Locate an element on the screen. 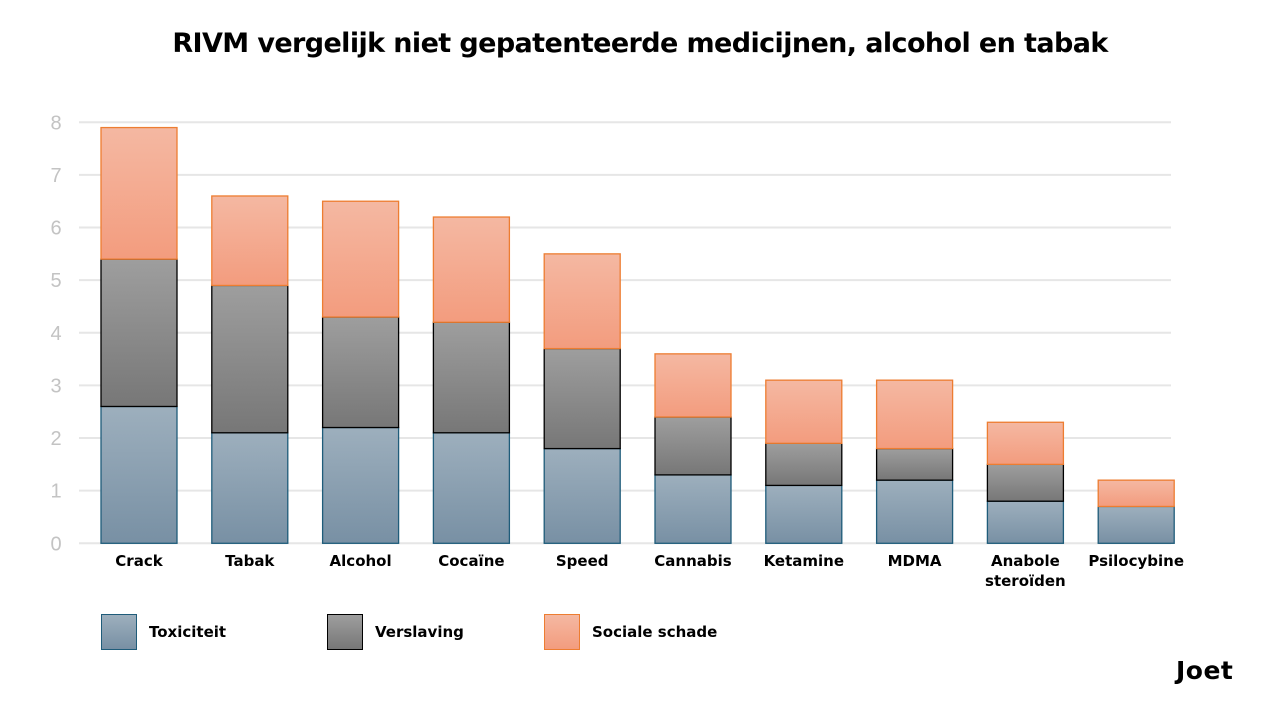  legend-item-sociale-schade: Sociale schade is located at coordinates (630, 632).